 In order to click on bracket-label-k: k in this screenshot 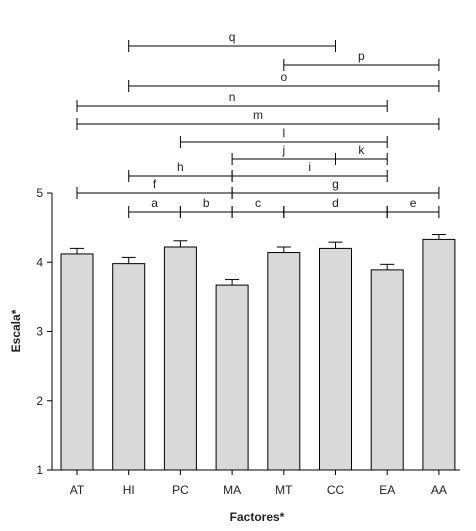, I will do `click(361, 150)`.